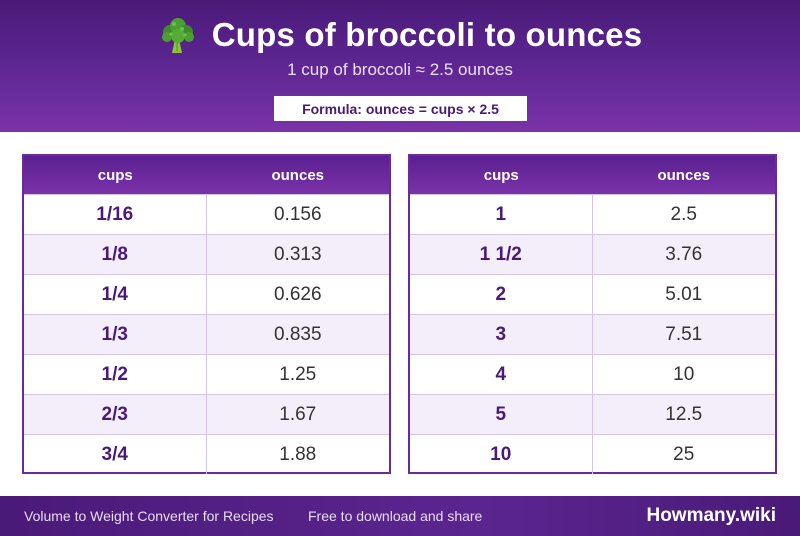 The width and height of the screenshot is (800, 536). I want to click on table-row: 1/4 0.626, so click(206, 294).